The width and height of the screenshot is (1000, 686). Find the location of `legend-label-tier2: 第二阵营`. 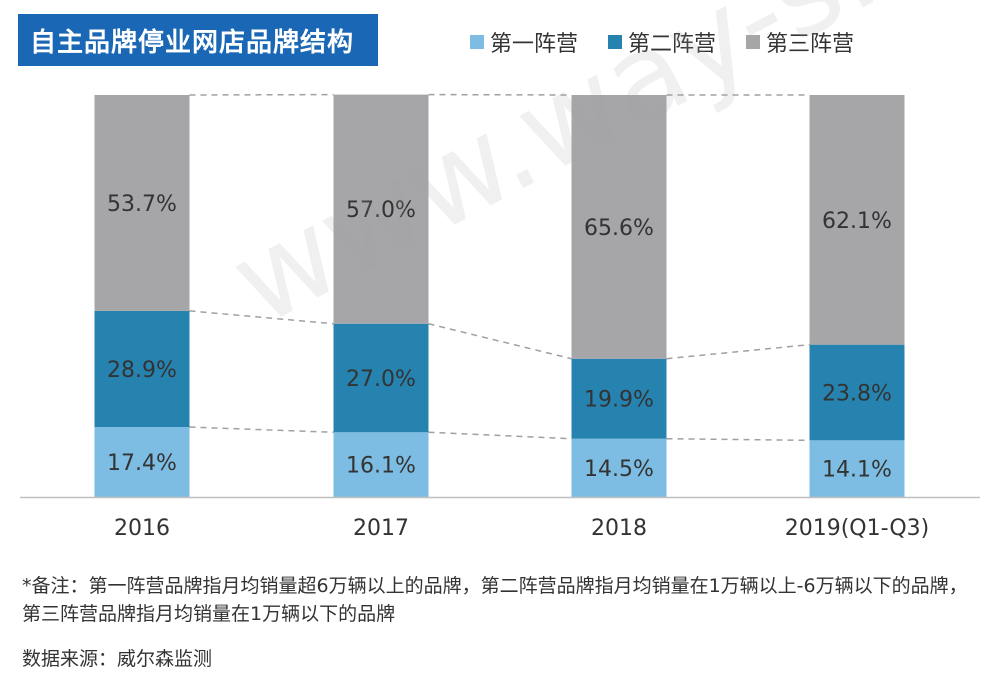

legend-label-tier2: 第二阵营 is located at coordinates (672, 44).